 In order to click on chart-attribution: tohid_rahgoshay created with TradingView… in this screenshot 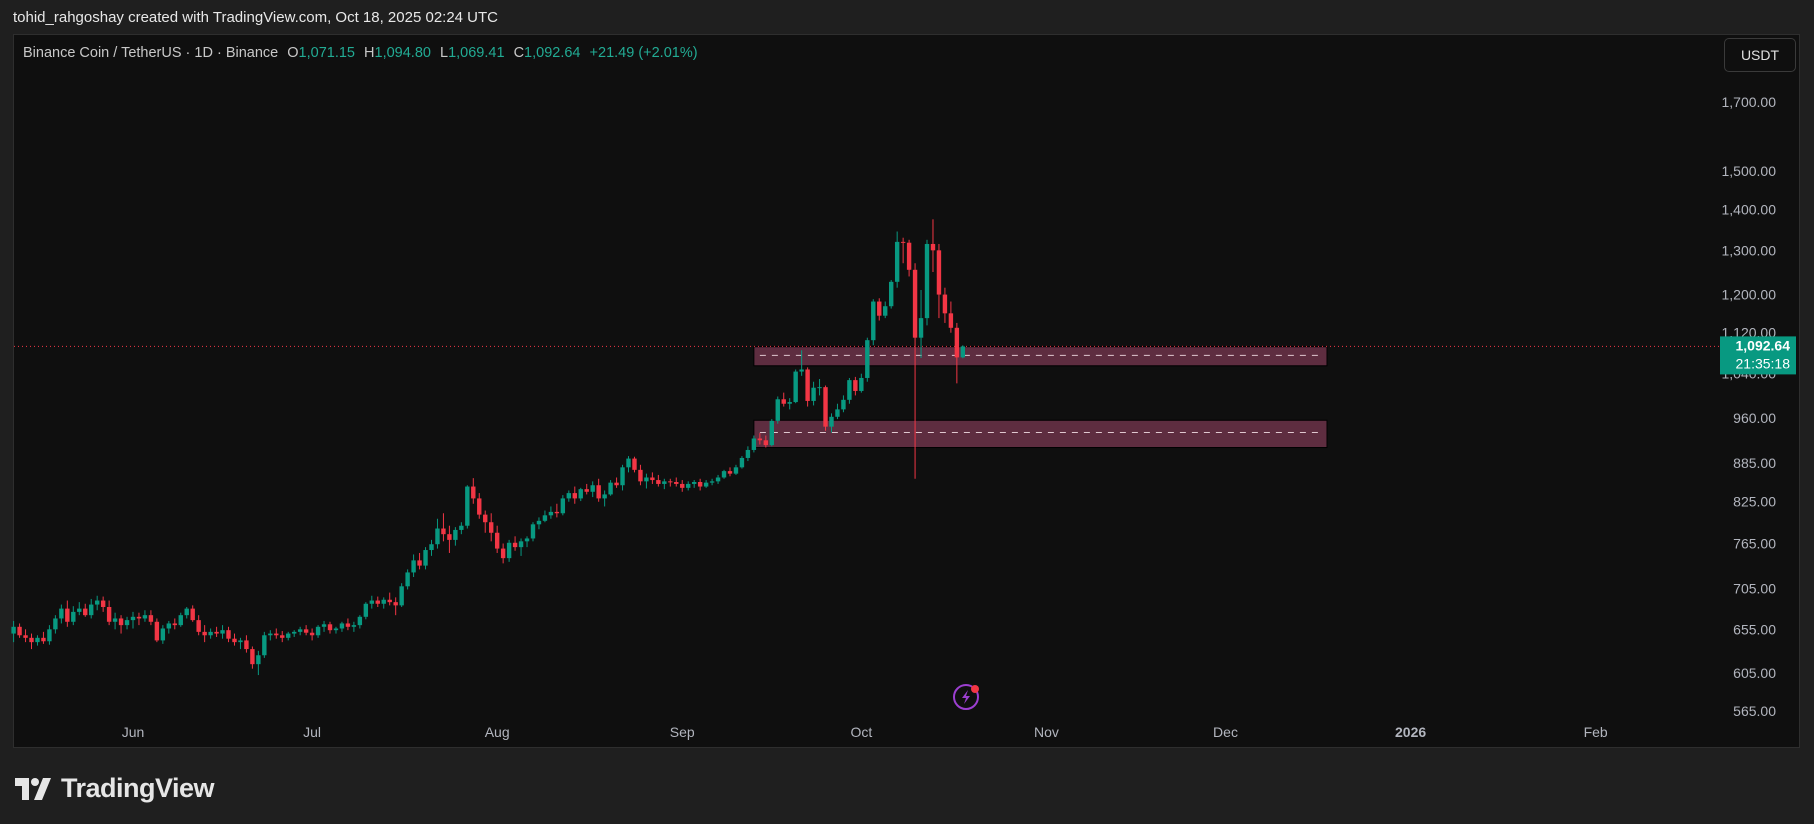, I will do `click(256, 17)`.